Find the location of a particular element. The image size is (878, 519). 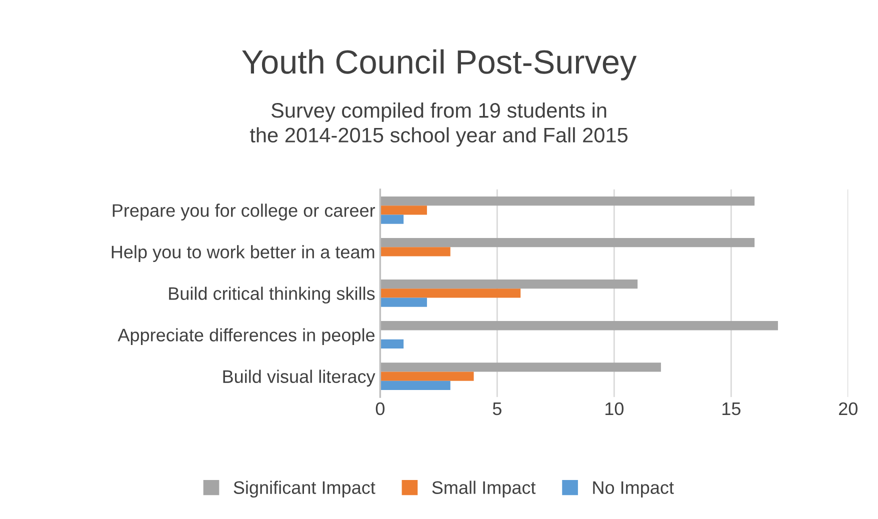

x-tick-label: 10 is located at coordinates (614, 409).